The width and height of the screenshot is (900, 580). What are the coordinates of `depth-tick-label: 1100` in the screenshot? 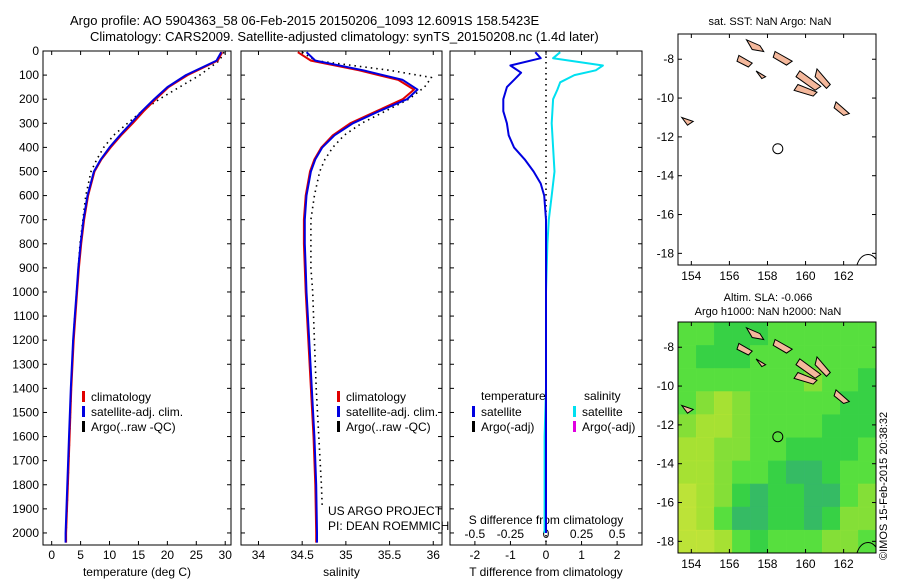 It's located at (26, 316).